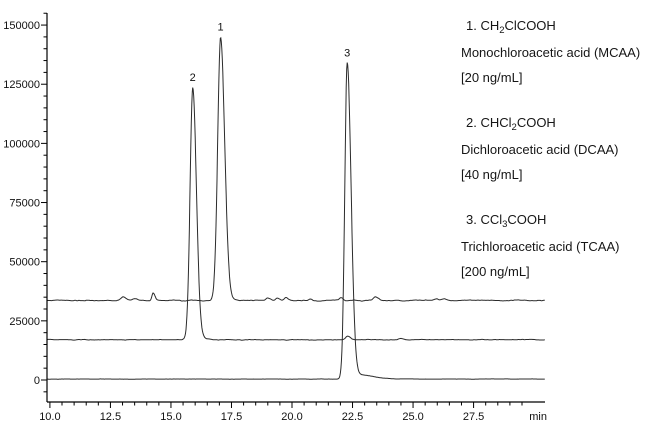  Describe the element at coordinates (347, 53) in the screenshot. I see `peak-label-3: 3` at that location.